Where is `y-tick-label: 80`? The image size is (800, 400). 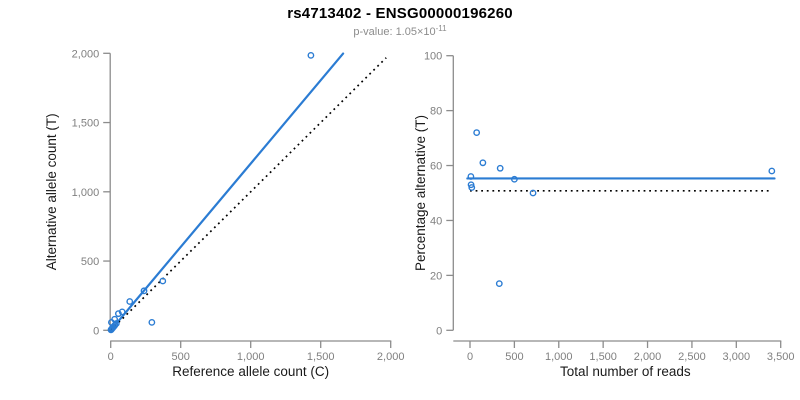
y-tick-label: 80 is located at coordinates (436, 112).